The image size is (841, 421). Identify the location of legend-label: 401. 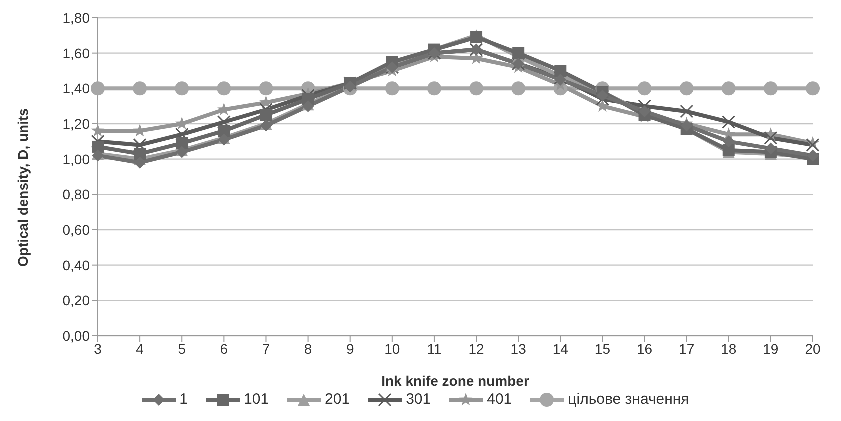
(499, 399).